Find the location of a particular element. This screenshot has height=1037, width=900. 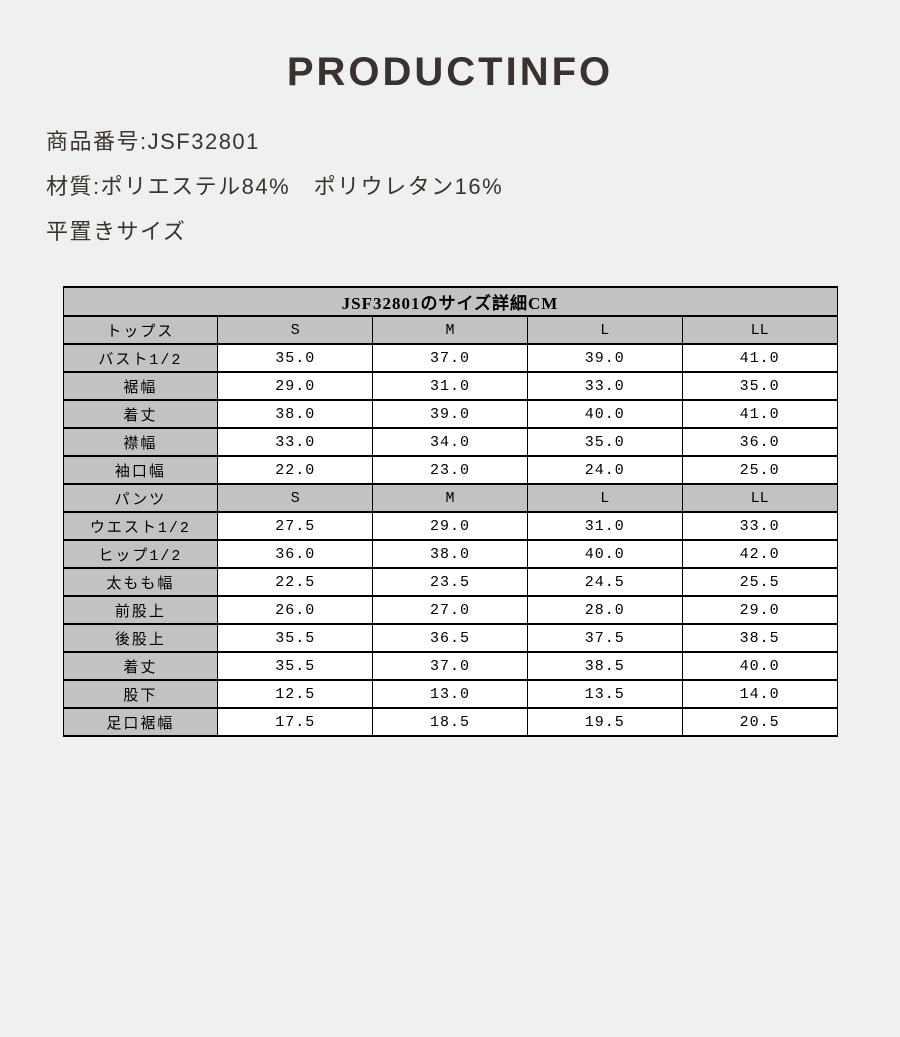

measurement-value-cell: 26.0 is located at coordinates (295, 610).